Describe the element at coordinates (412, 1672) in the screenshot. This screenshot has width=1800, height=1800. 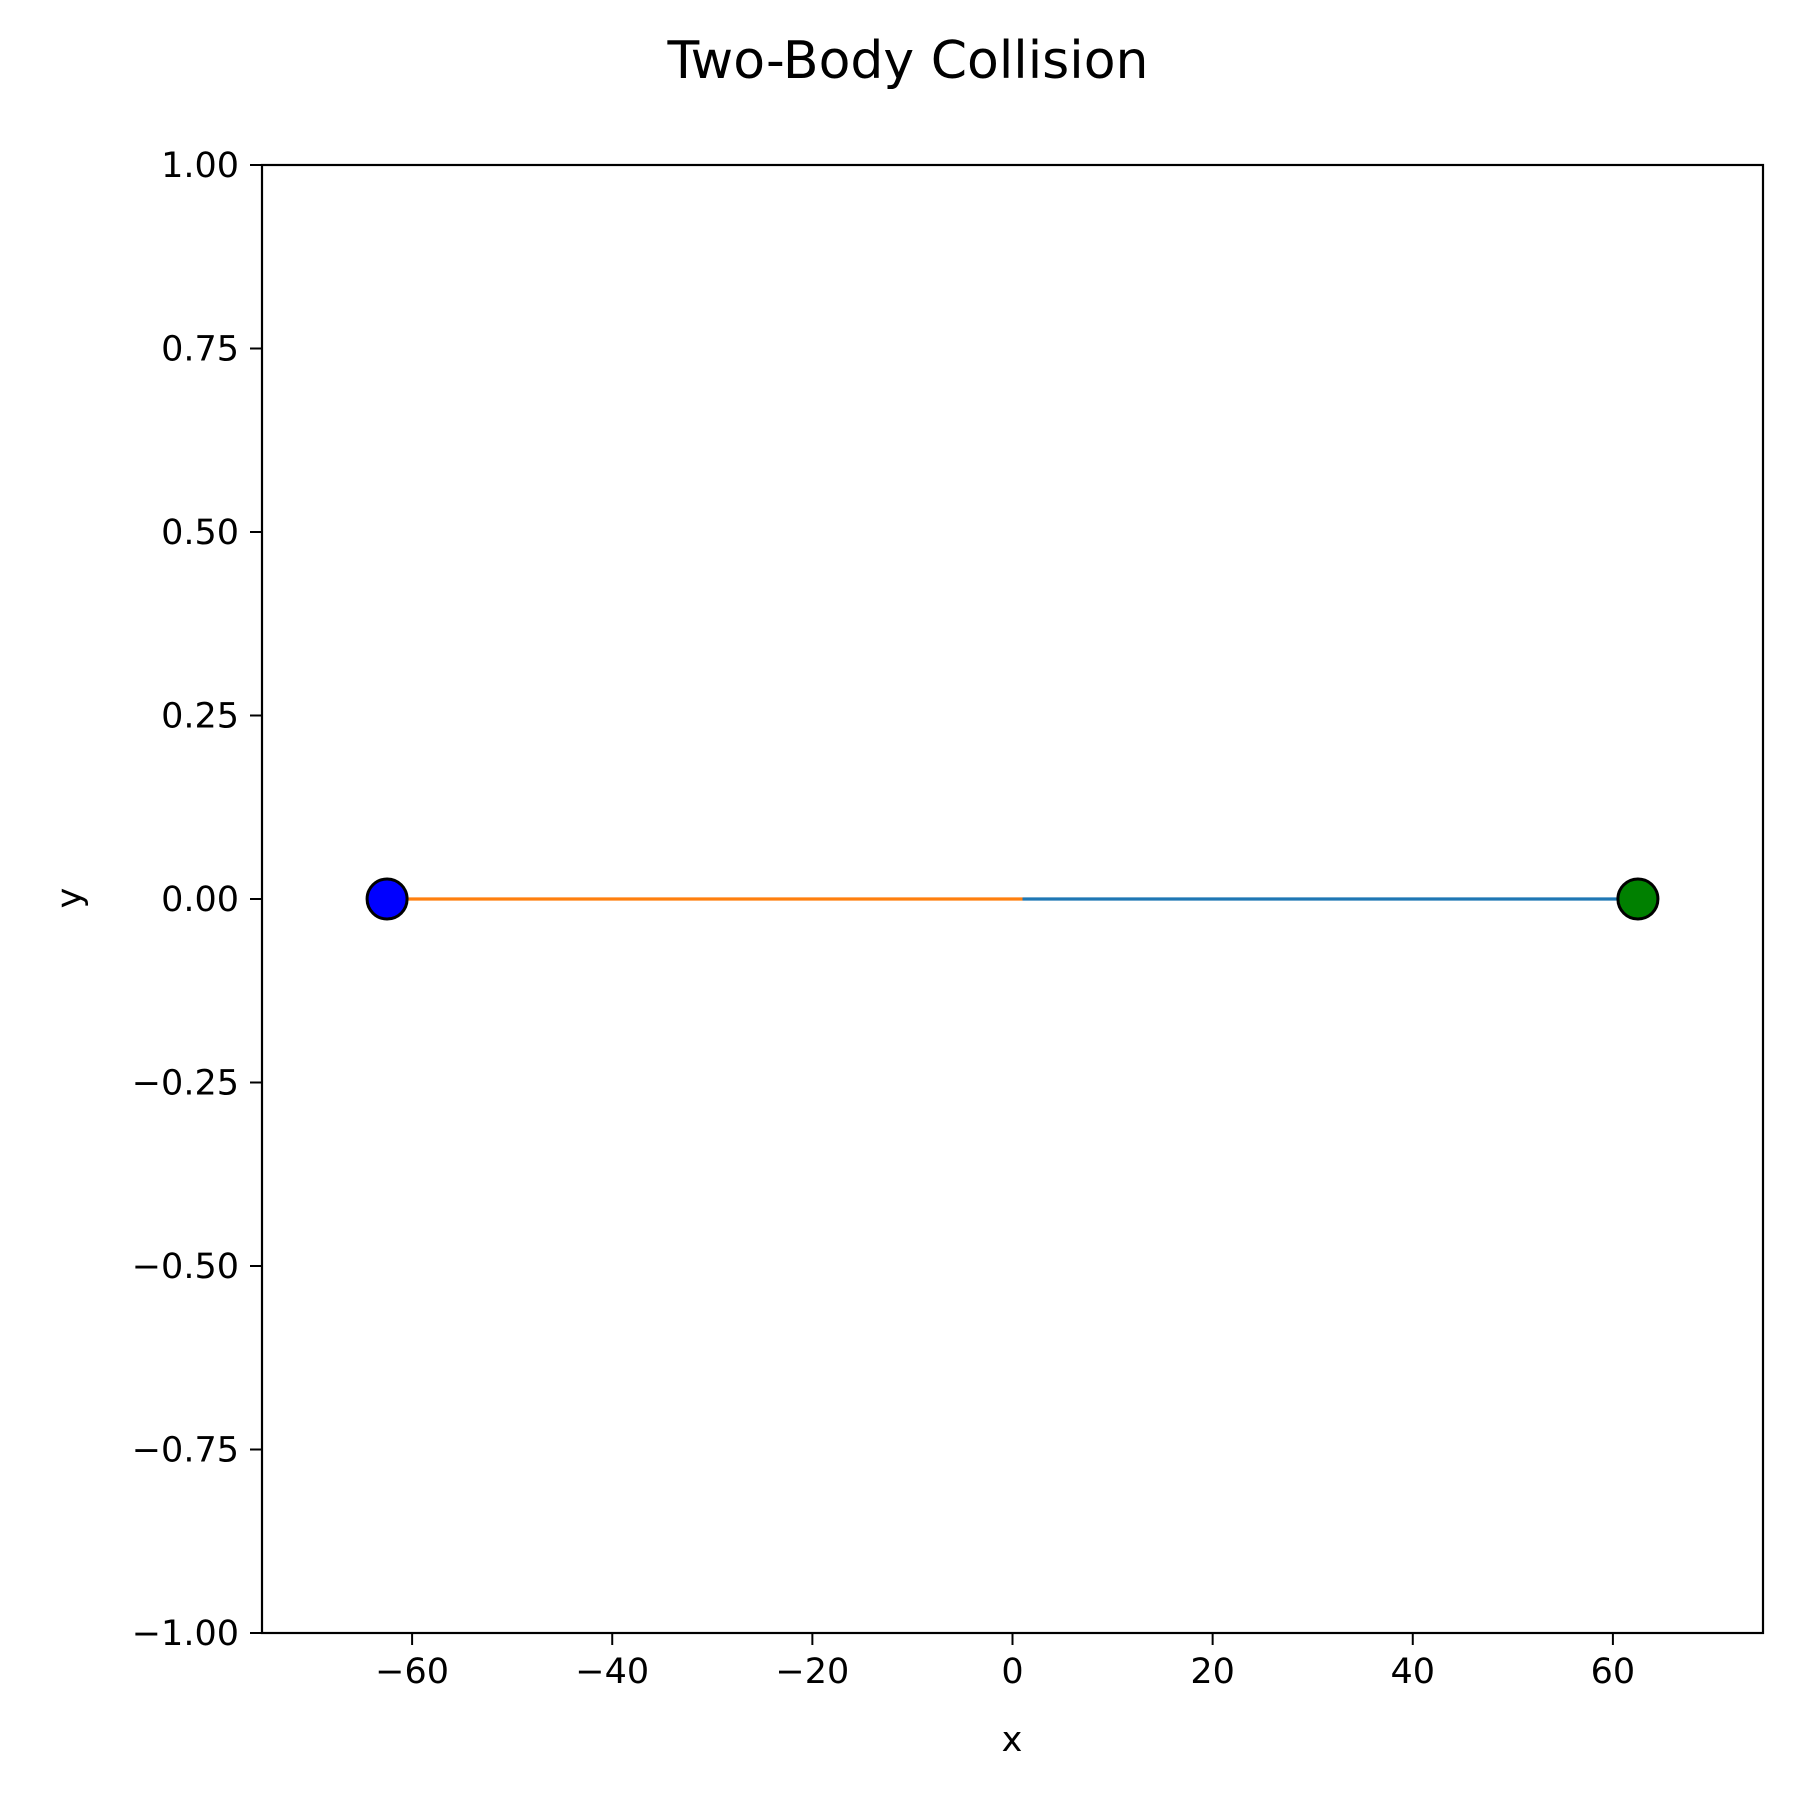
I see `x-tick-label: −60` at that location.